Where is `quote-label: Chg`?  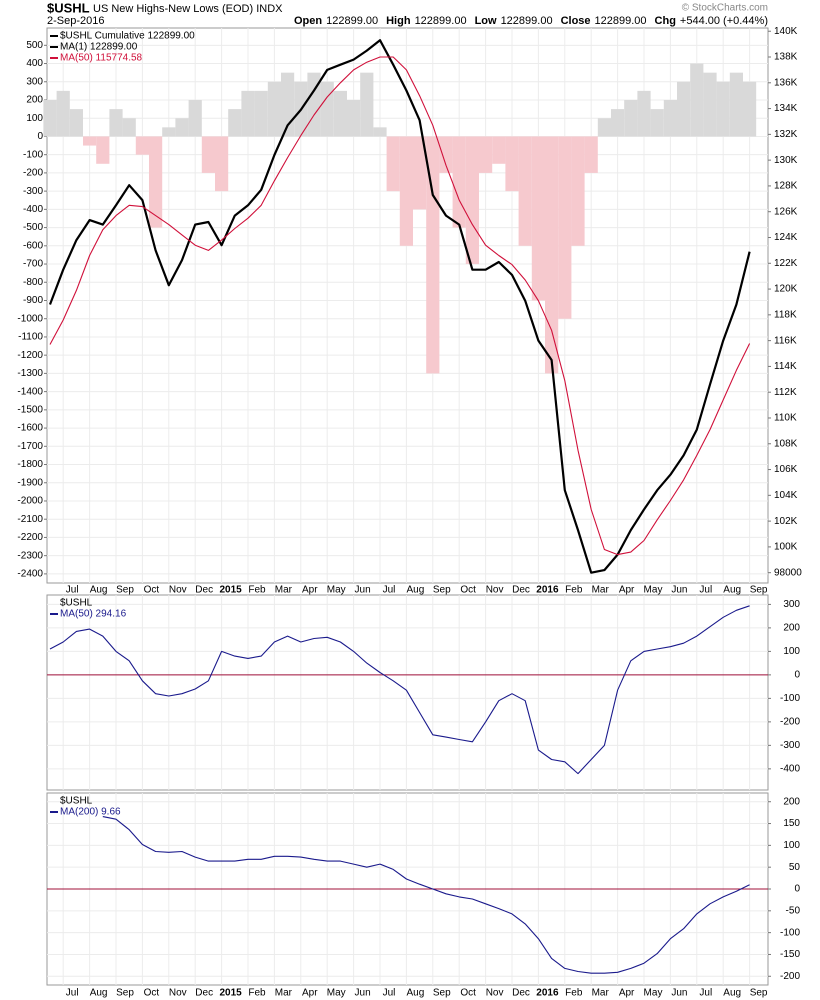
quote-label: Chg is located at coordinates (665, 21).